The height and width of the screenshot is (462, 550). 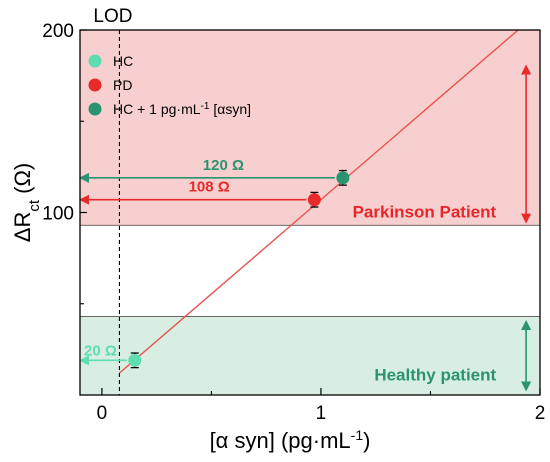 What do you see at coordinates (113, 200) in the screenshot?
I see `lod-group: LOD` at bounding box center [113, 200].